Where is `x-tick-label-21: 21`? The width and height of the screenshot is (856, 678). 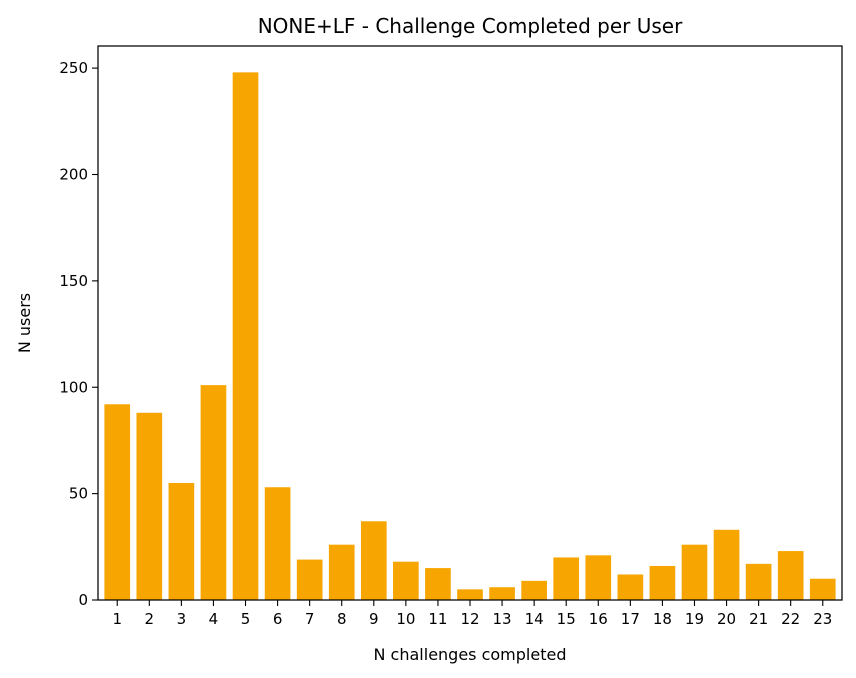 x-tick-label-21: 21 is located at coordinates (758, 619).